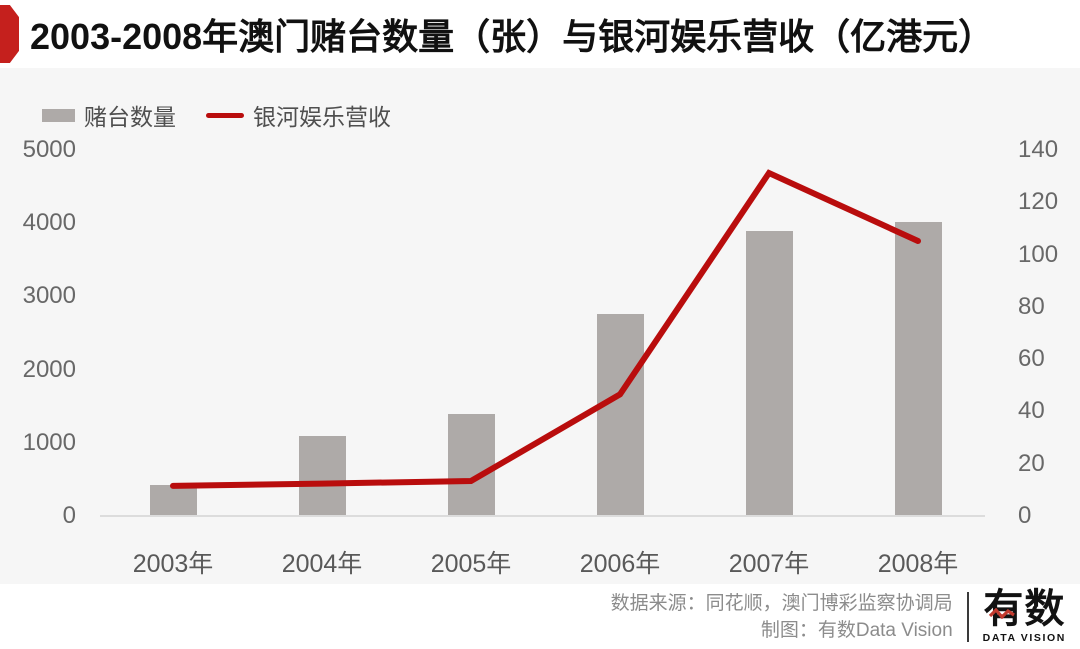  What do you see at coordinates (620, 414) in the screenshot?
I see `bar-2006年` at bounding box center [620, 414].